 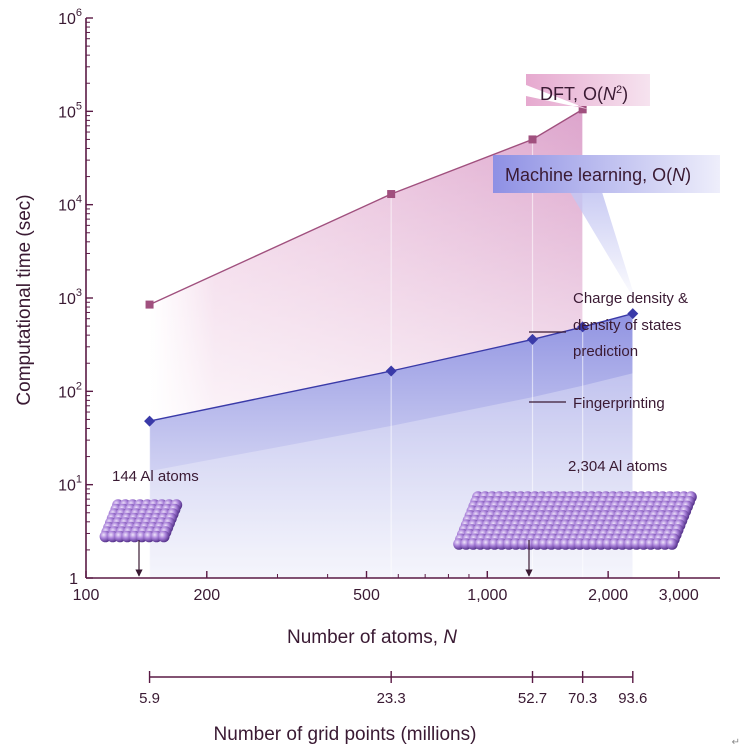 I want to click on x-tick-label: 200, so click(x=206, y=595).